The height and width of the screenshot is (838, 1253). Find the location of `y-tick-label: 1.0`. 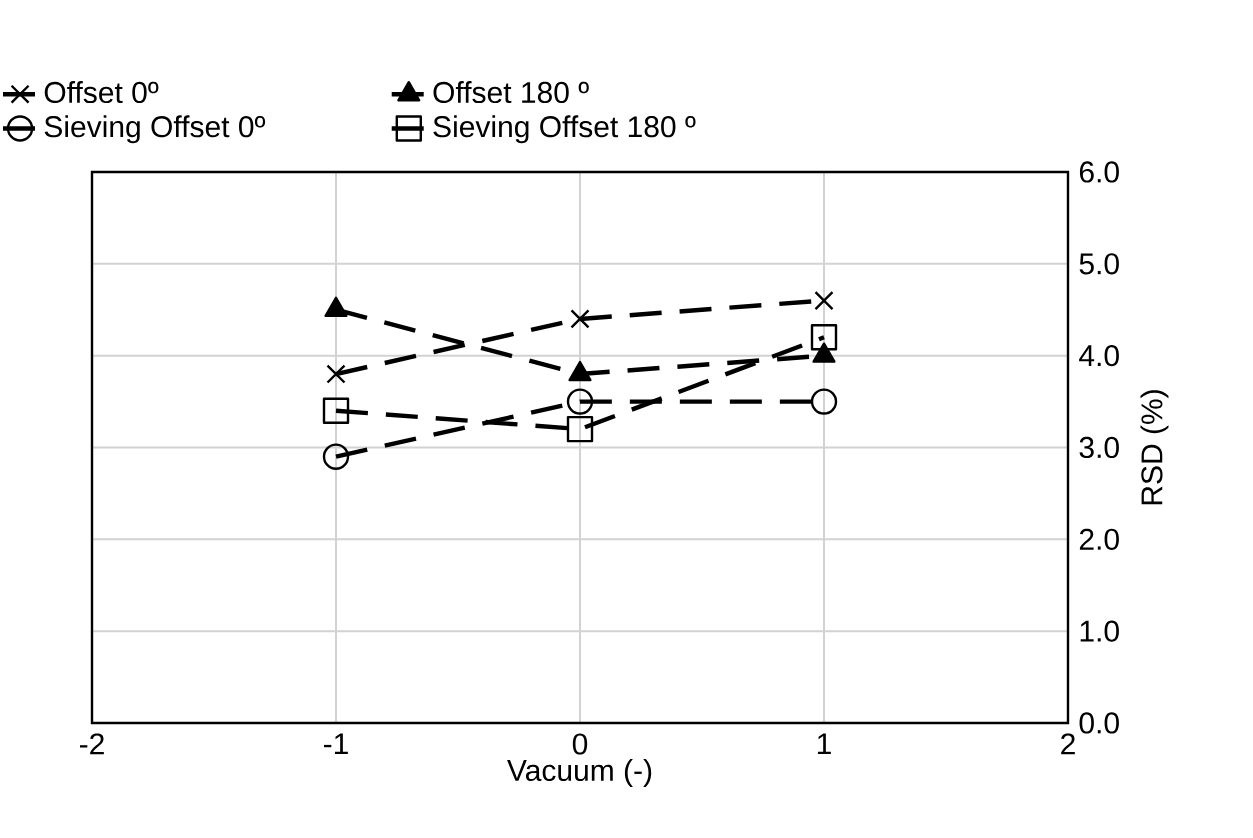

y-tick-label: 1.0 is located at coordinates (1099, 631).